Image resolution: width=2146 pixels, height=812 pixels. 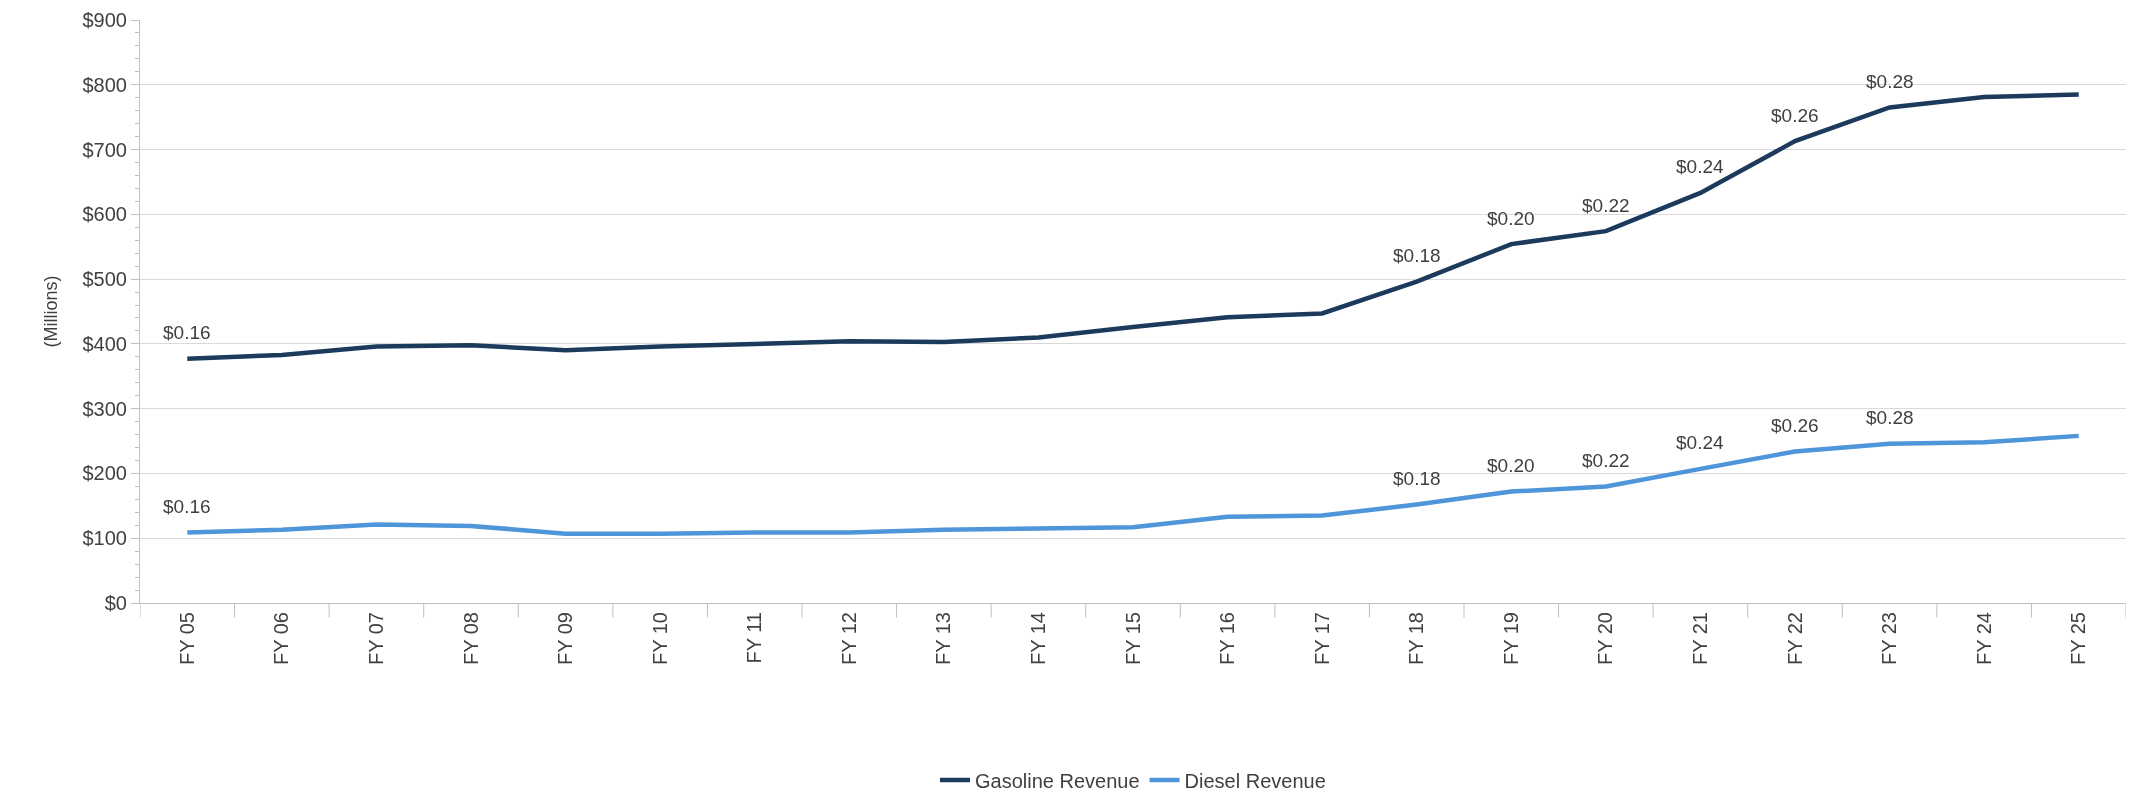 What do you see at coordinates (754, 638) in the screenshot?
I see `x-tick-label: FY 11` at bounding box center [754, 638].